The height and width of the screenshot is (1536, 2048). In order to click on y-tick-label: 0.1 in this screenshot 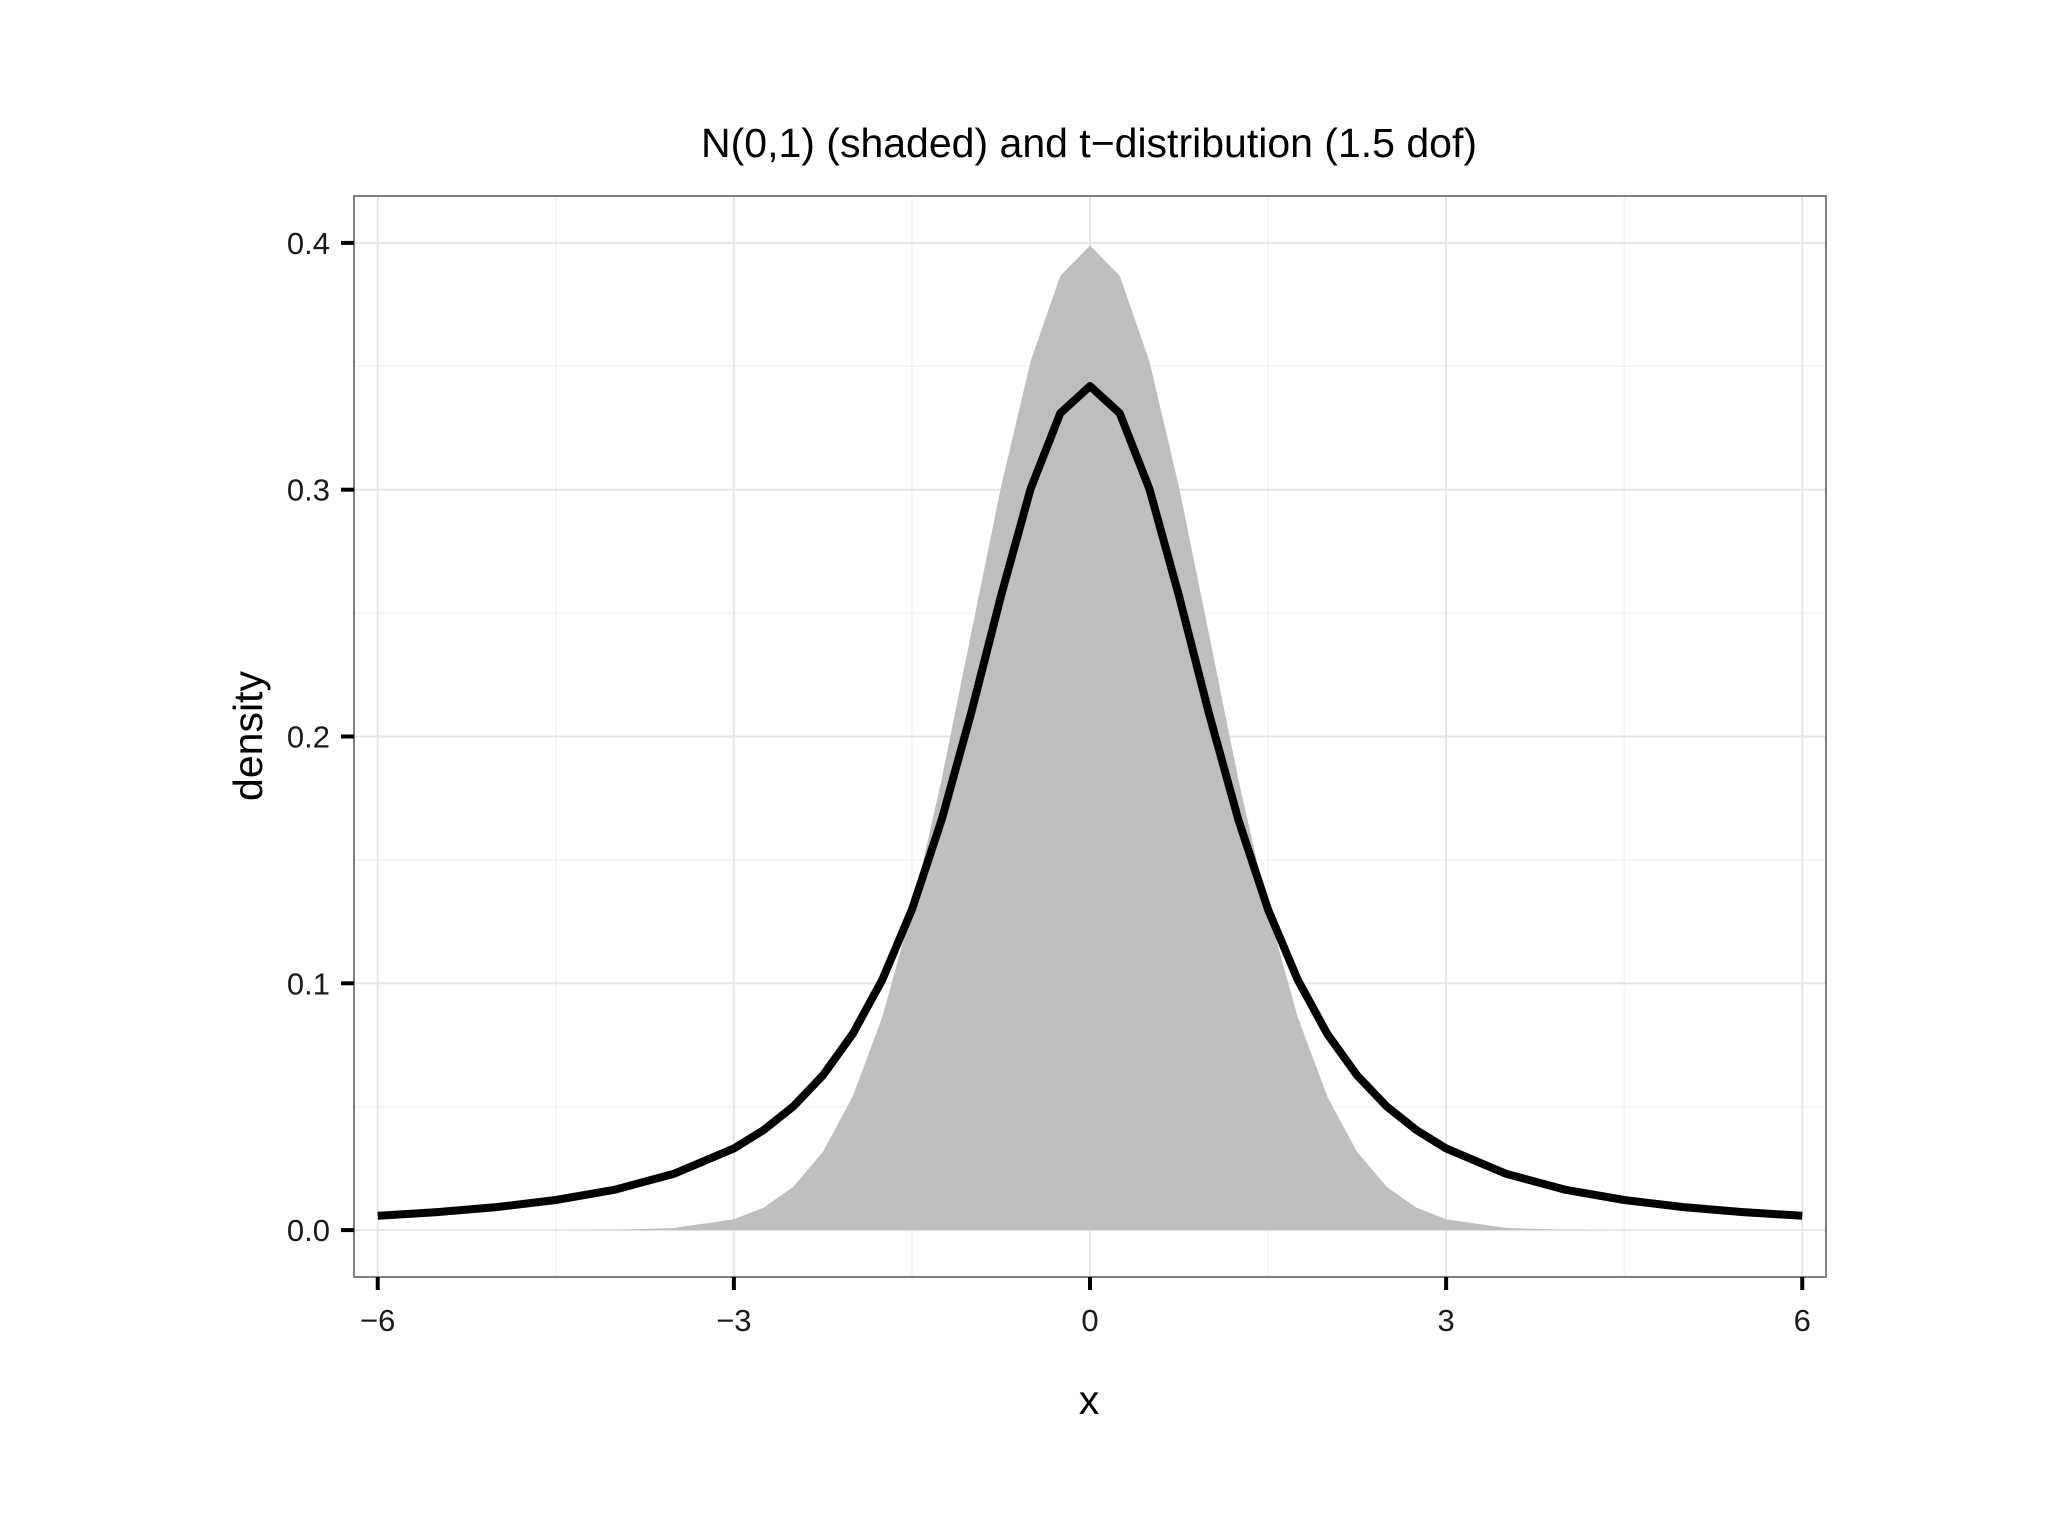, I will do `click(308, 983)`.